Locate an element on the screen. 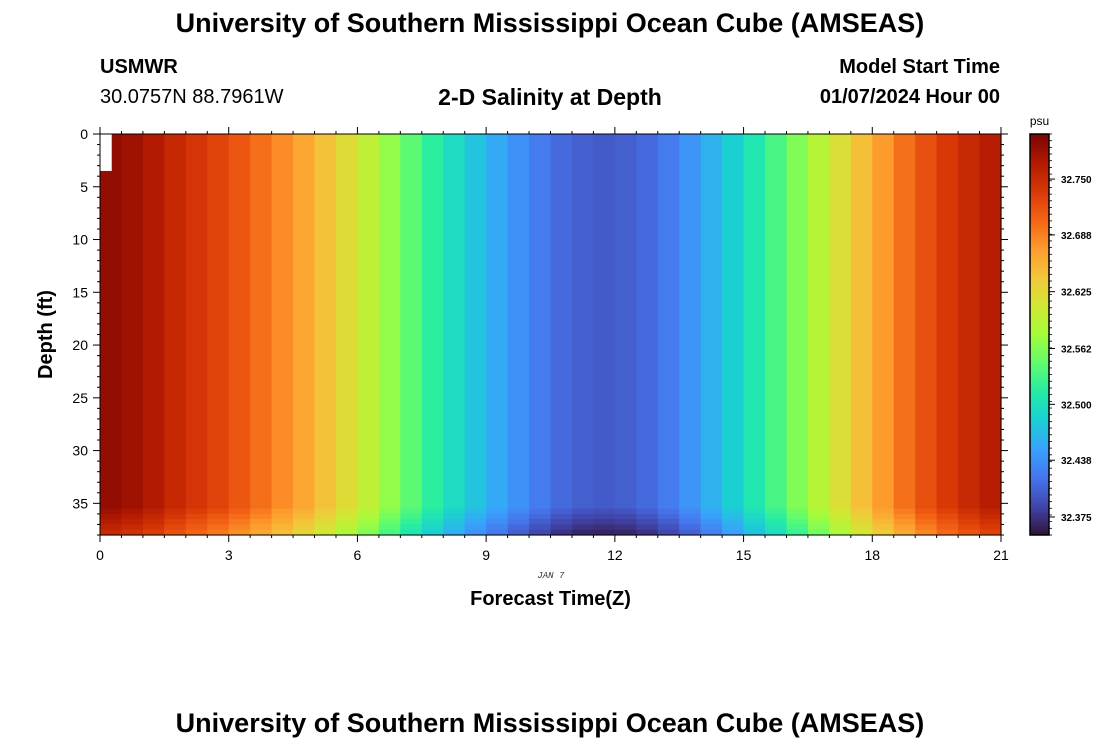 The width and height of the screenshot is (1100, 750). x-tick-label: 12 is located at coordinates (615, 555).